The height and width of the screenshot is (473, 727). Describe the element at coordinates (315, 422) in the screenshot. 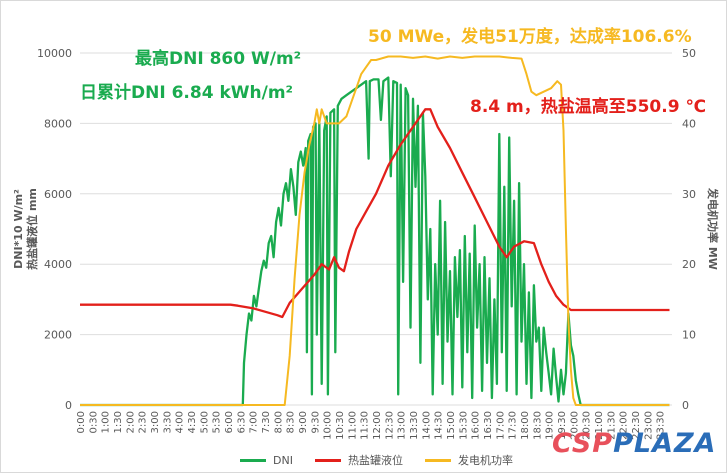

I see `x-tick-label: 9:30` at that location.